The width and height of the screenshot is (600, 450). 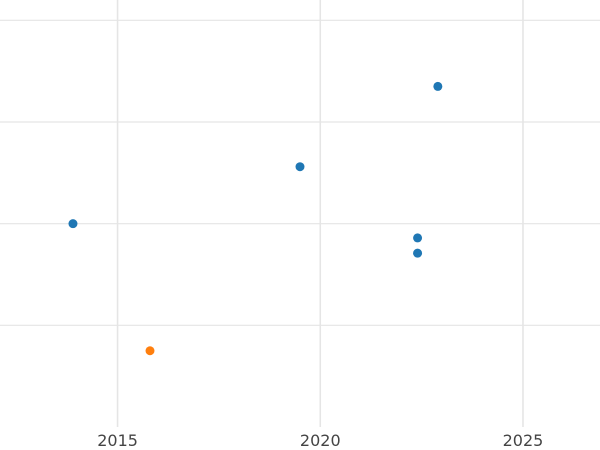 I want to click on x-tick-label: 2020, so click(x=320, y=440).